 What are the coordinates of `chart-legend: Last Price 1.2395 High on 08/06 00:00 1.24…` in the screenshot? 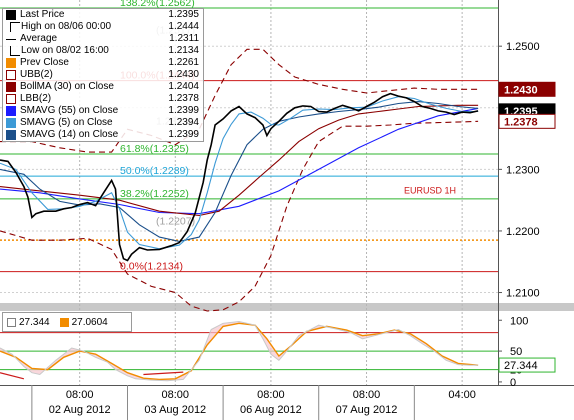 It's located at (103, 75).